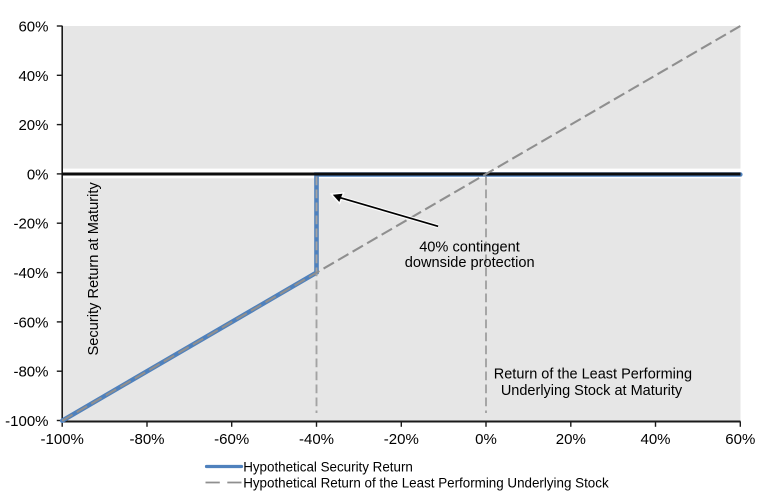 Image resolution: width=782 pixels, height=492 pixels. I want to click on svg-text: downside protection, so click(470, 263).